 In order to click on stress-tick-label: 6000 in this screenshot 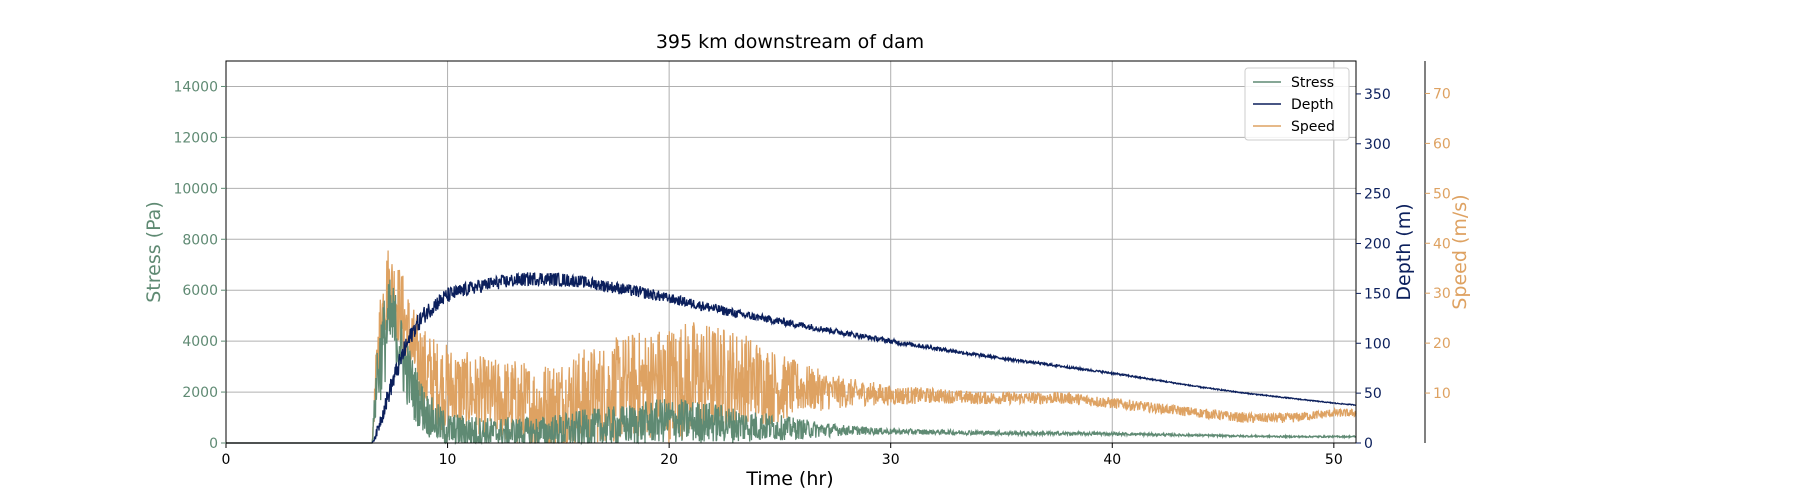, I will do `click(200, 291)`.